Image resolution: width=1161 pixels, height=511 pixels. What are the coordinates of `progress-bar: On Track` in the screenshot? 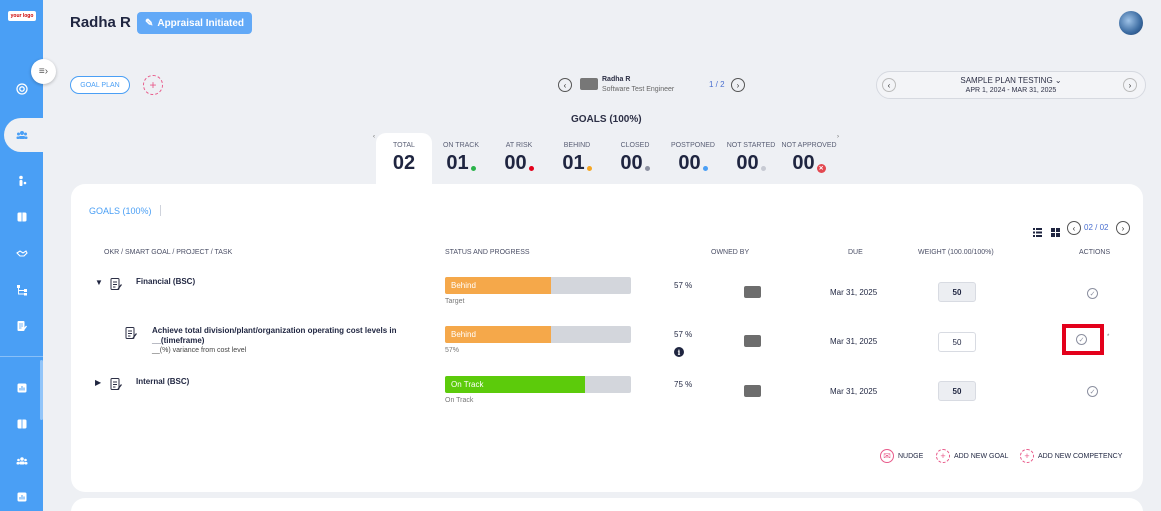 It's located at (538, 384).